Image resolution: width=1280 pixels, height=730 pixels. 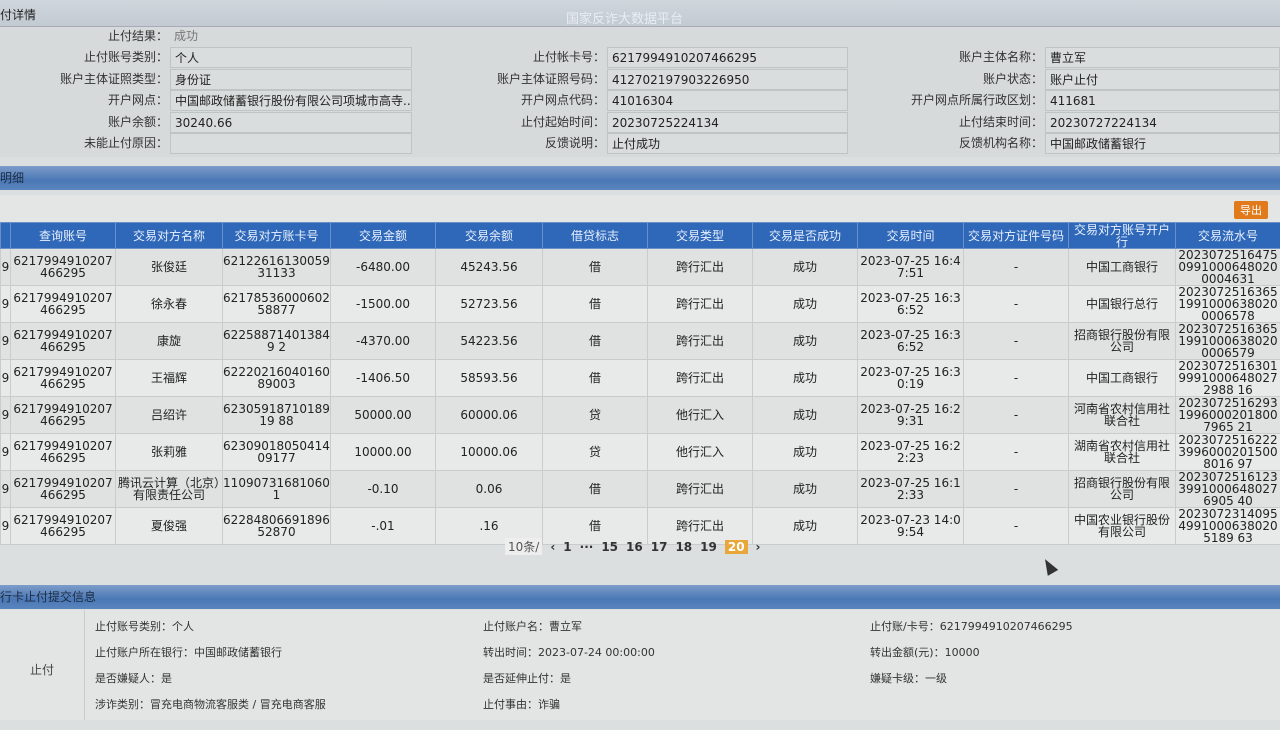 What do you see at coordinates (277, 267) in the screenshot?
I see `table-cell: 6212261613005931133` at bounding box center [277, 267].